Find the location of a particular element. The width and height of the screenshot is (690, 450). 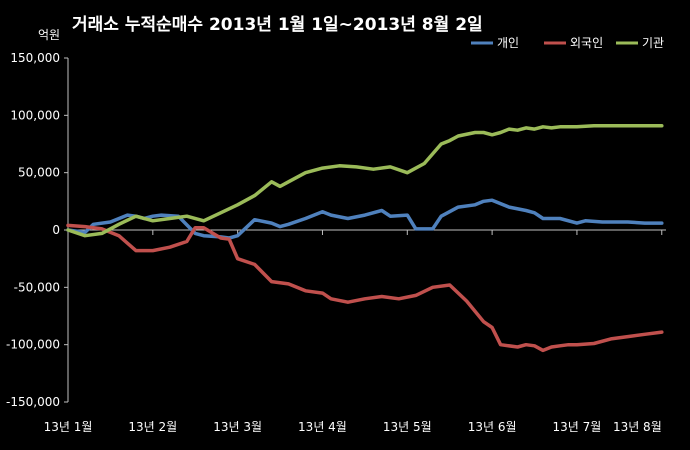

series-line-개인 is located at coordinates (365, 219).